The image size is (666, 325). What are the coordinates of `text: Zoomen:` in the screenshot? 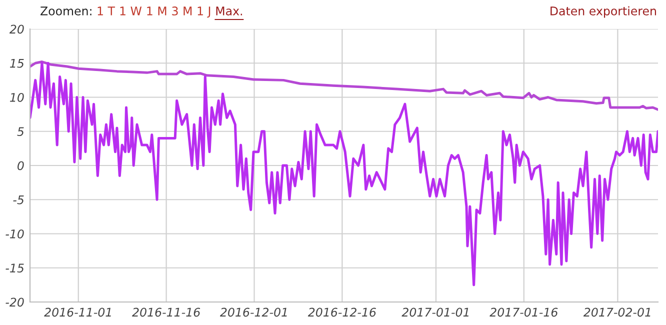 It's located at (66, 11).